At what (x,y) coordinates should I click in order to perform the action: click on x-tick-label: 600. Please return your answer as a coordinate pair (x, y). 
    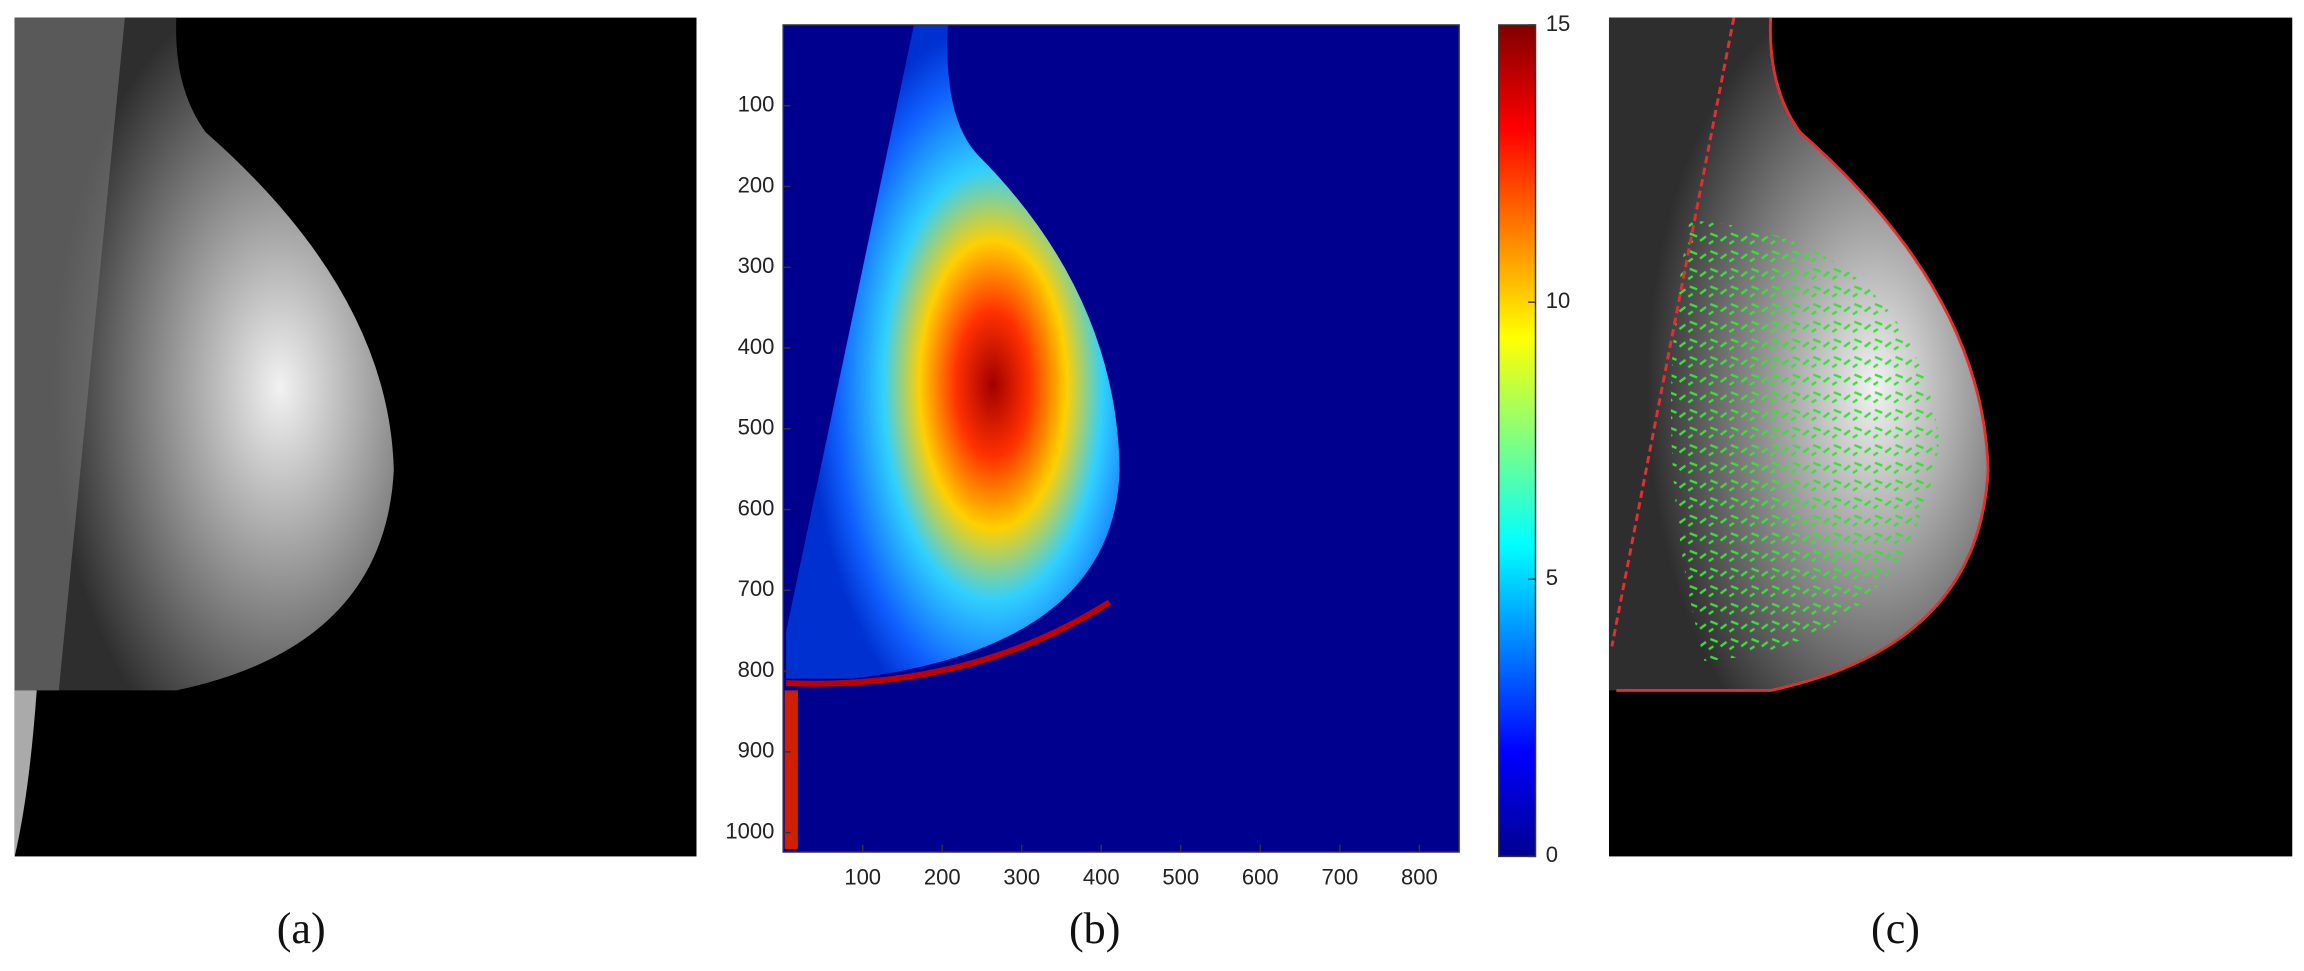
    Looking at the image, I should click on (1260, 876).